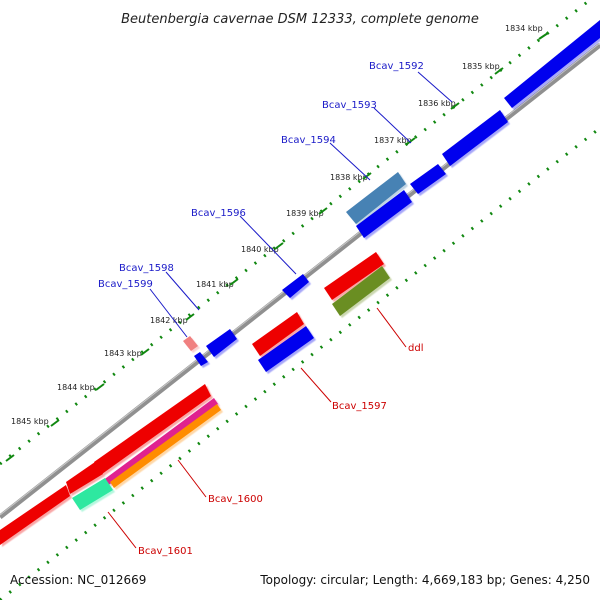 Image resolution: width=600 pixels, height=600 pixels. What do you see at coordinates (146, 268) in the screenshot?
I see `gene-label: Bcav_1598` at bounding box center [146, 268].